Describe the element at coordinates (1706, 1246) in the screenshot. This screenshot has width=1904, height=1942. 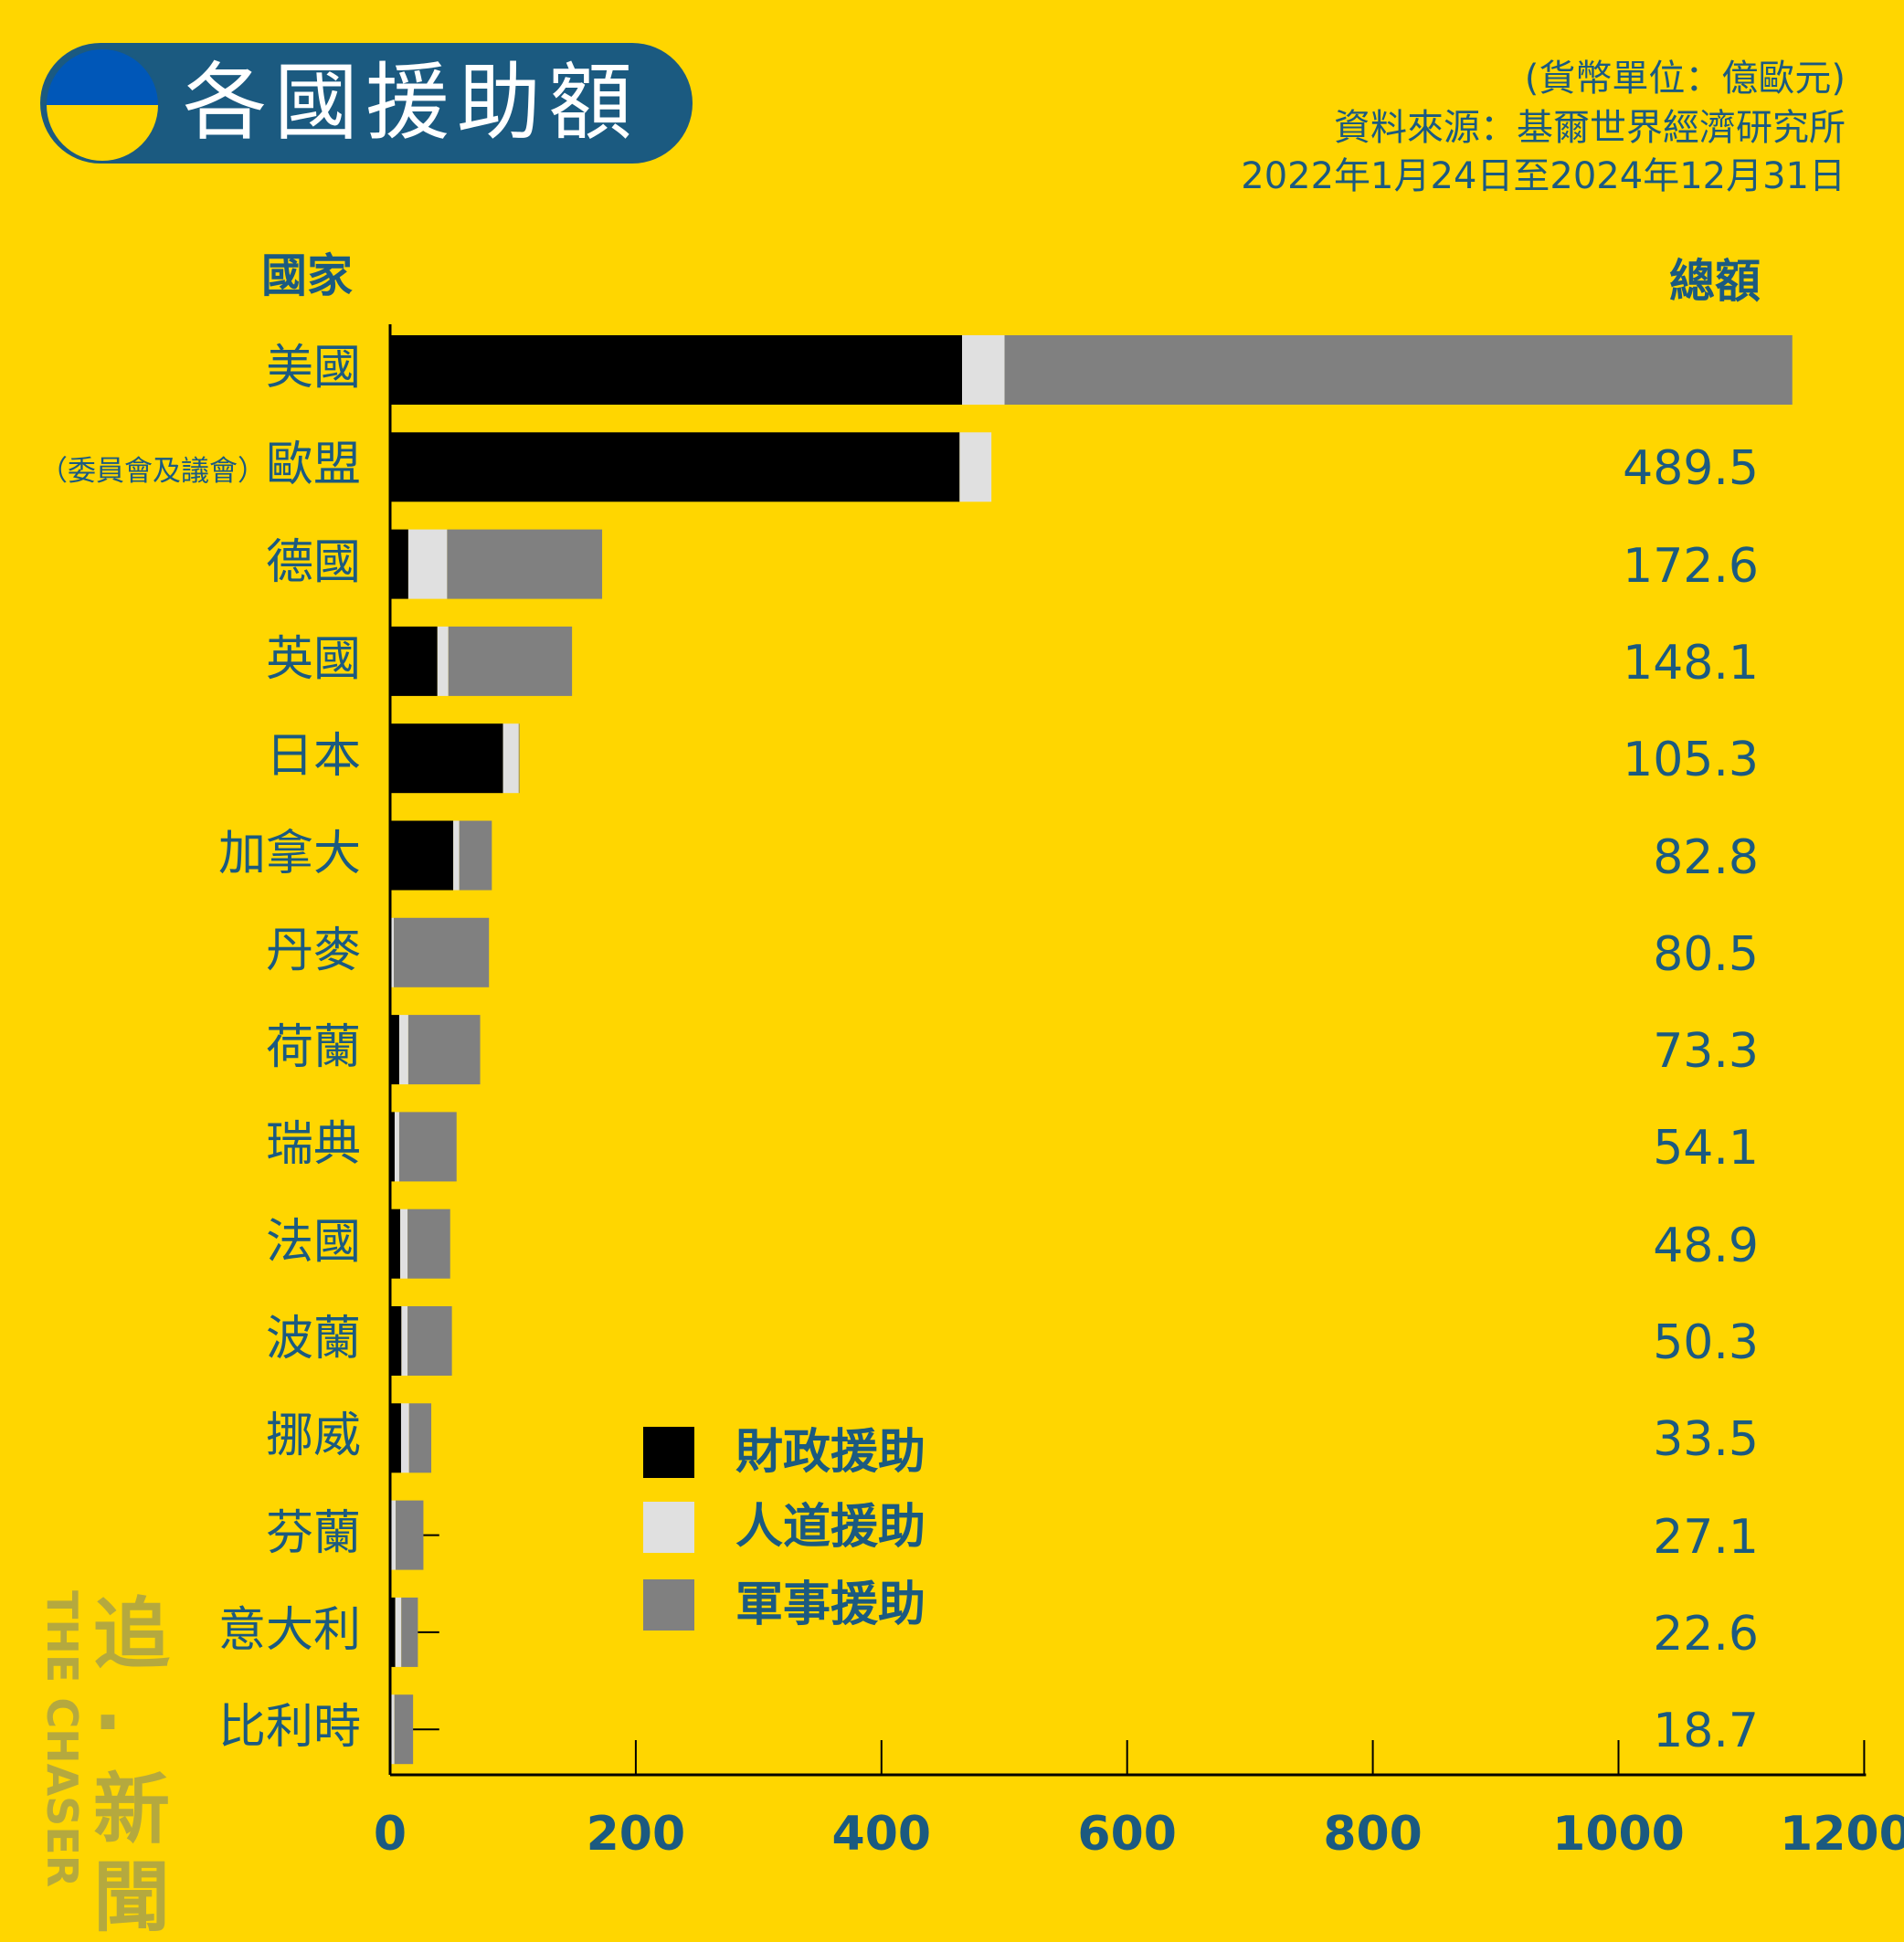
I see `total-value-label: 48.9` at that location.